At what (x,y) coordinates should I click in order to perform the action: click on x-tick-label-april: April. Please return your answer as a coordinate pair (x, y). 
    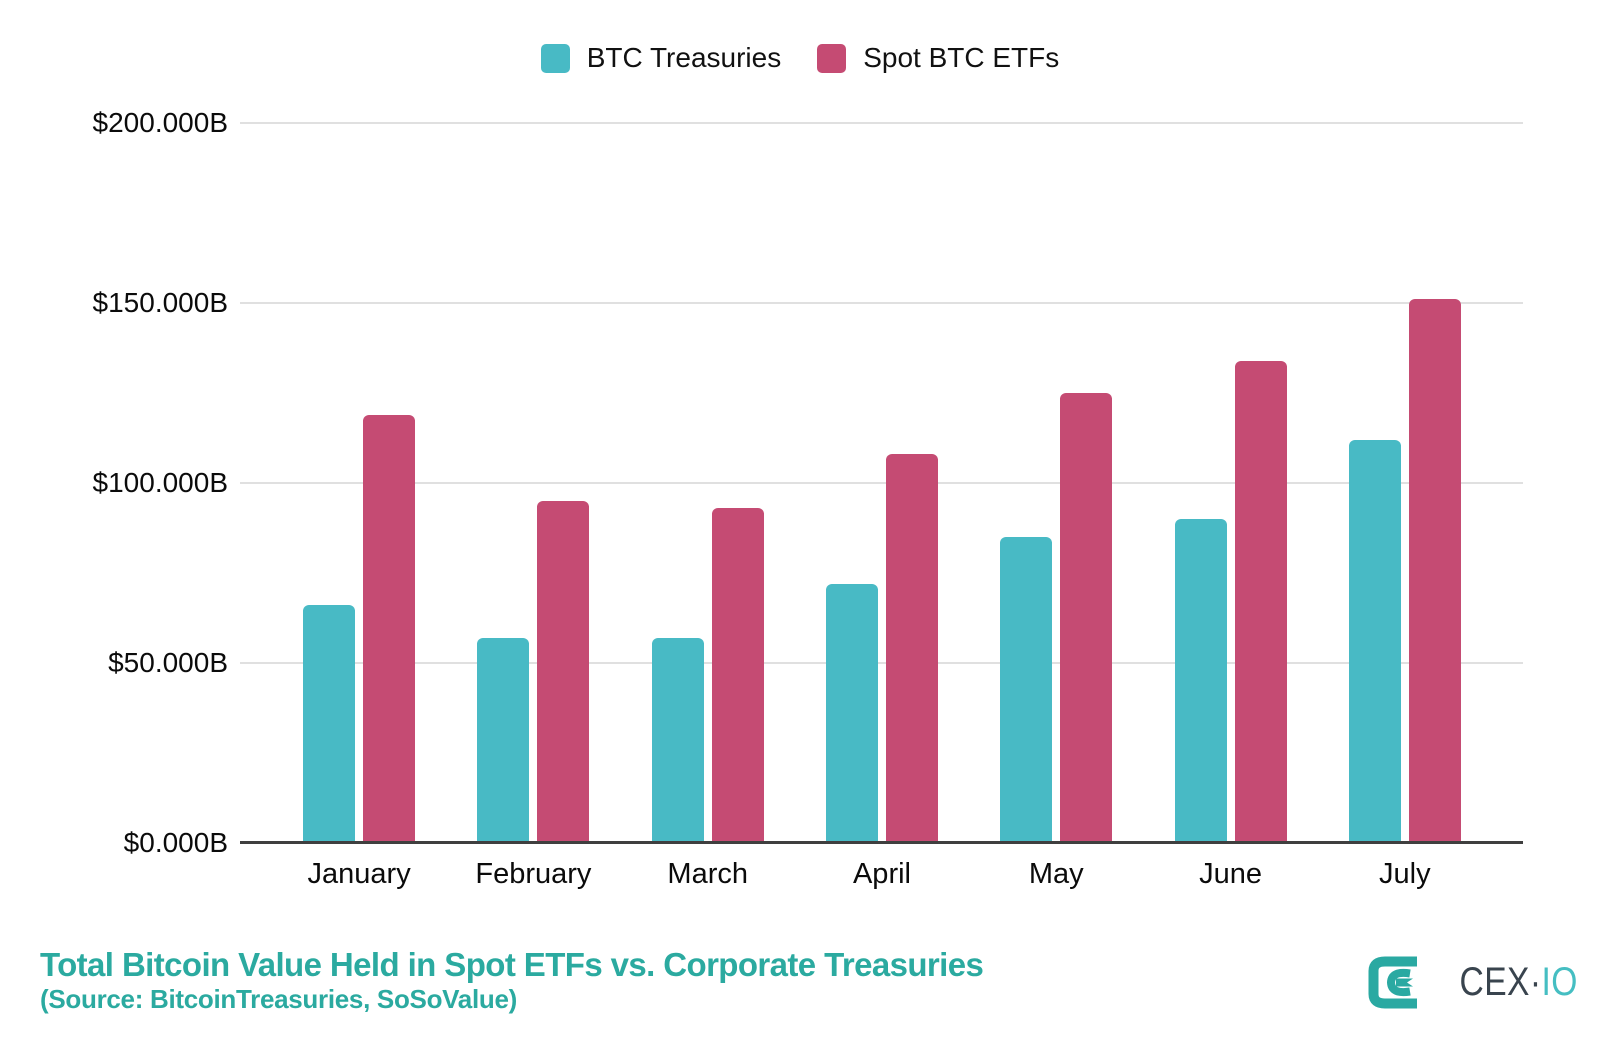
    Looking at the image, I should click on (881, 874).